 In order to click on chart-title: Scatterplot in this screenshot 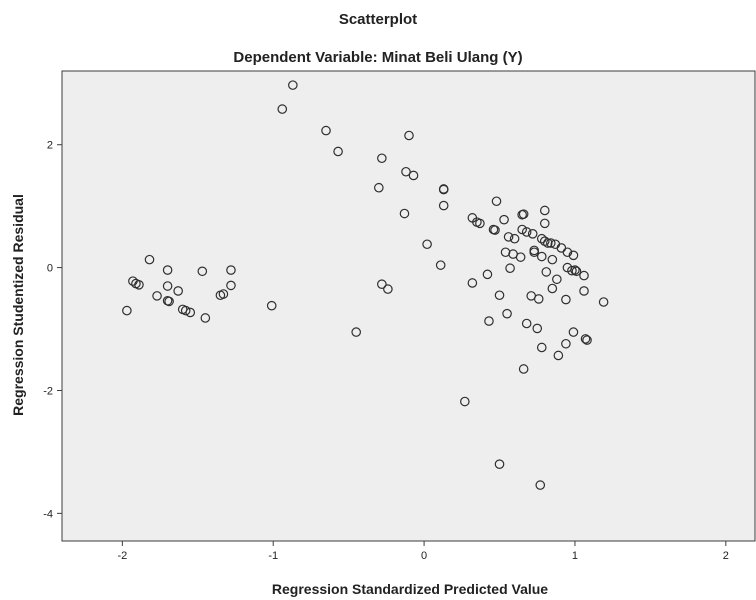, I will do `click(378, 19)`.